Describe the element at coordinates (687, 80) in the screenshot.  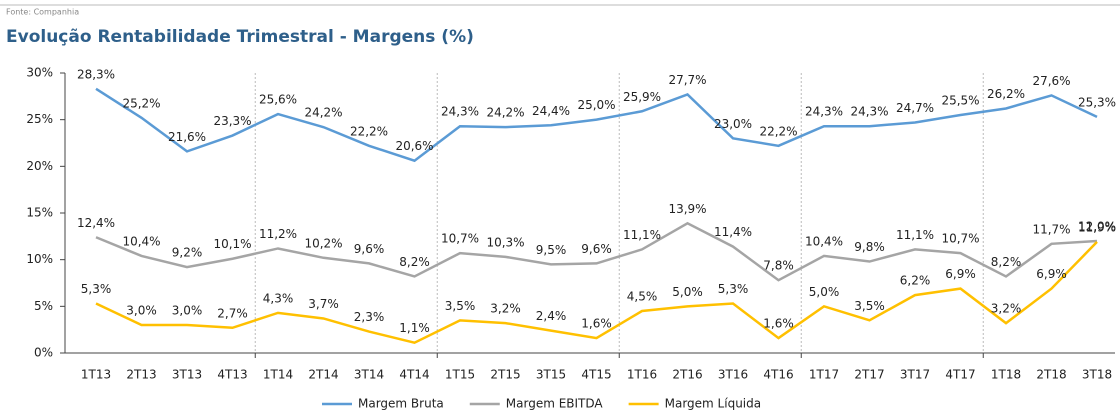
I see `value-label: 27,7%` at that location.